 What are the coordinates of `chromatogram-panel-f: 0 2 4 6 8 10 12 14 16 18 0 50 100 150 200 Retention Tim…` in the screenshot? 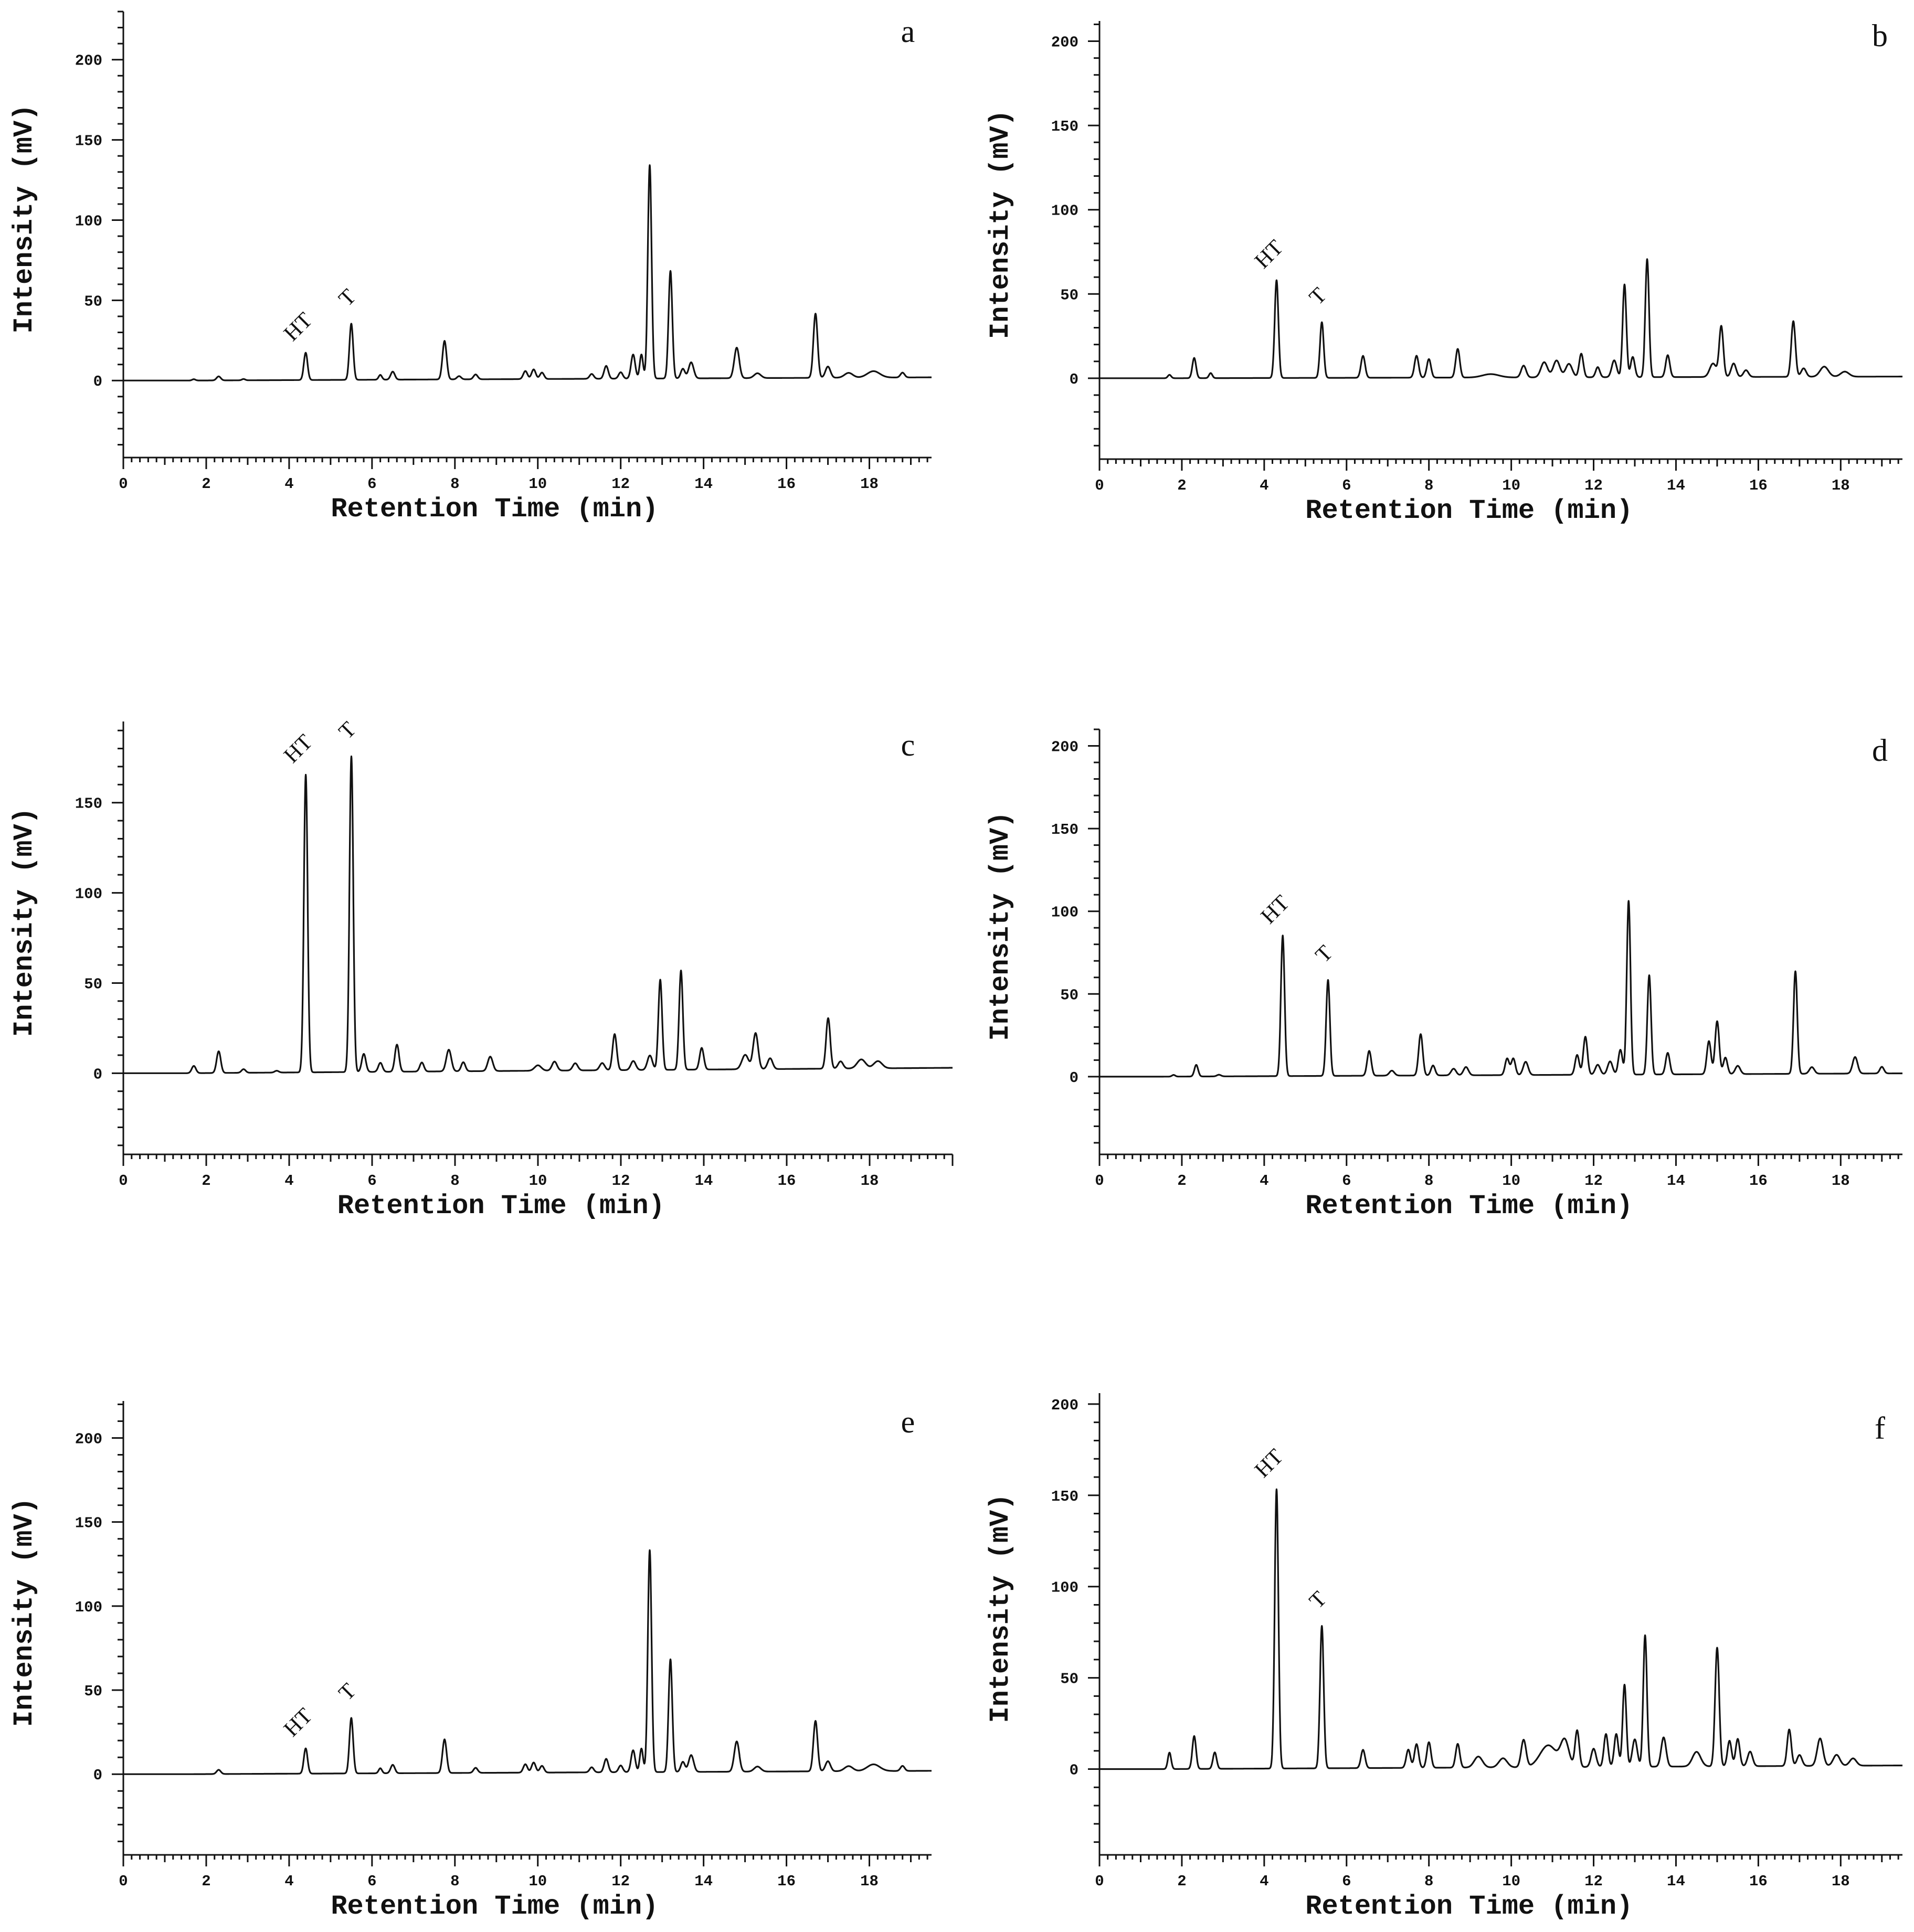 It's located at (1444, 1658).